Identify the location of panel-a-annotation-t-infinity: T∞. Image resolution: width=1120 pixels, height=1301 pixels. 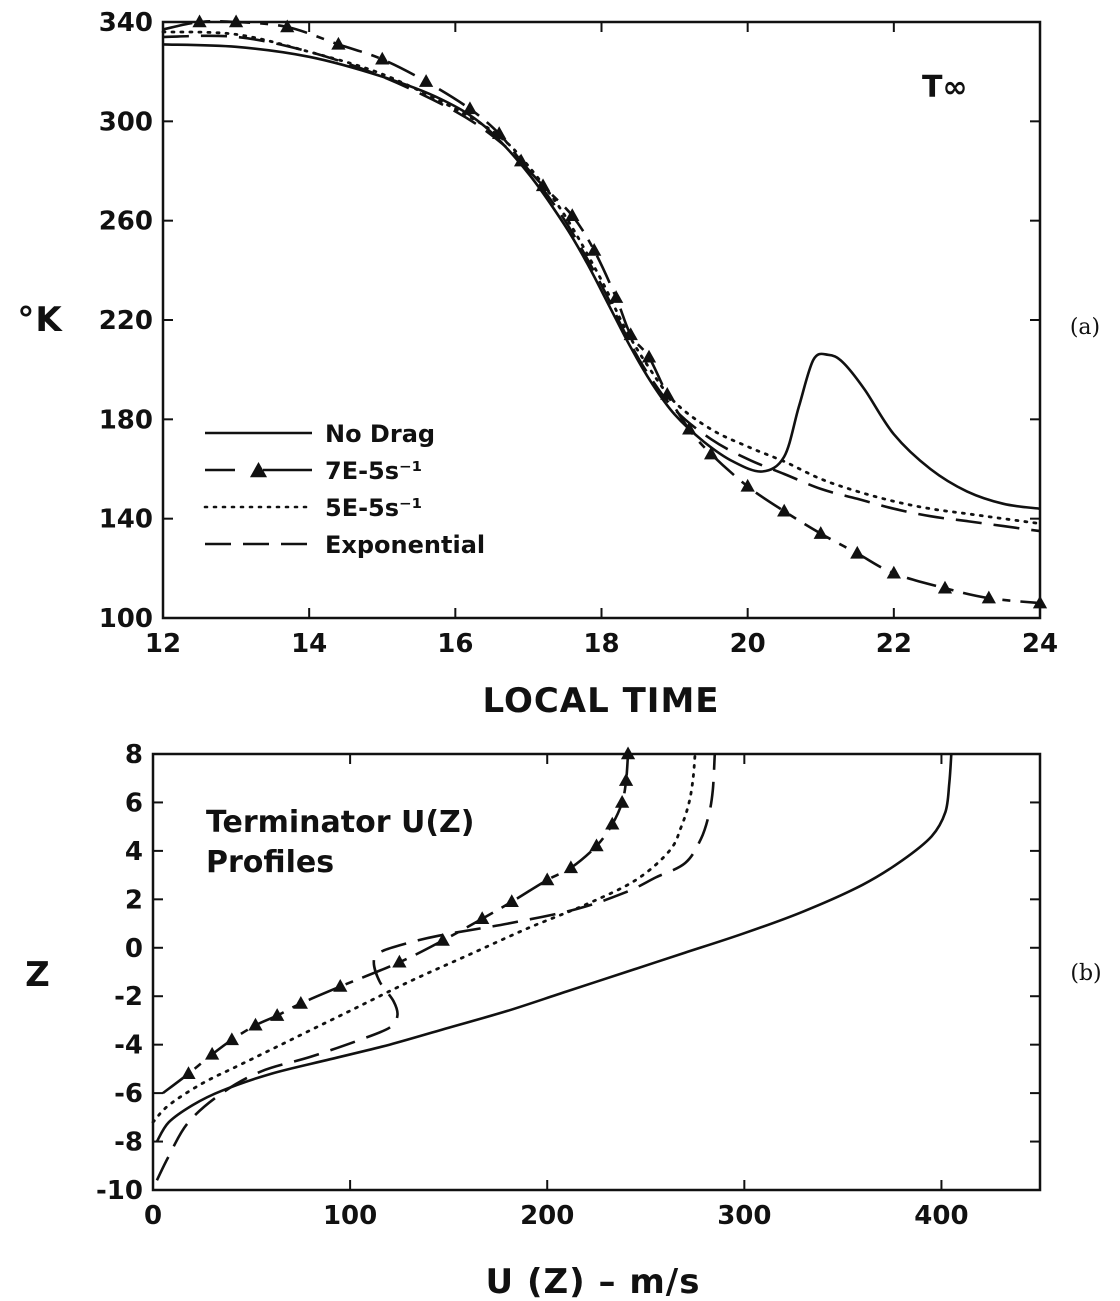
(944, 87).